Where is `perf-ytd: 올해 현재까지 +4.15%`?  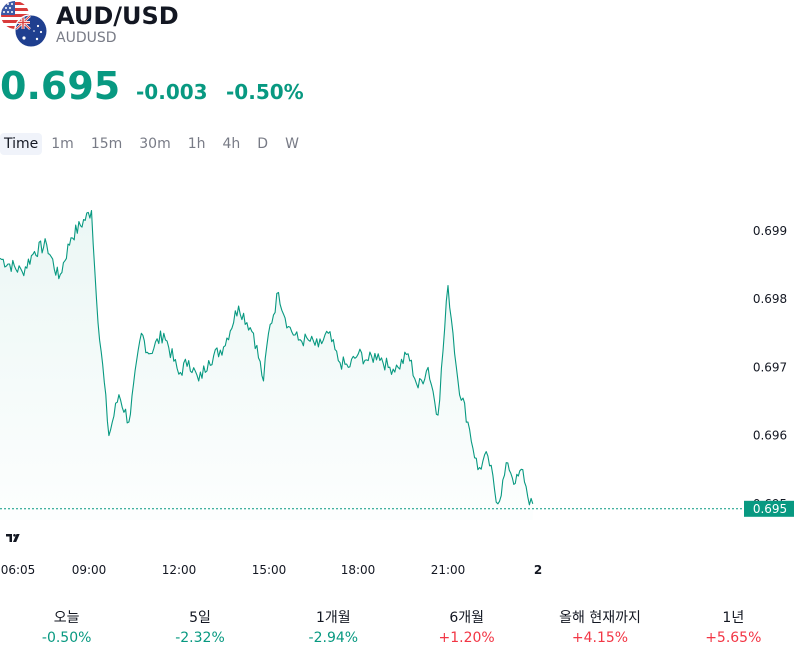
perf-ytd: 올해 현재까지 +4.15% is located at coordinates (599, 630).